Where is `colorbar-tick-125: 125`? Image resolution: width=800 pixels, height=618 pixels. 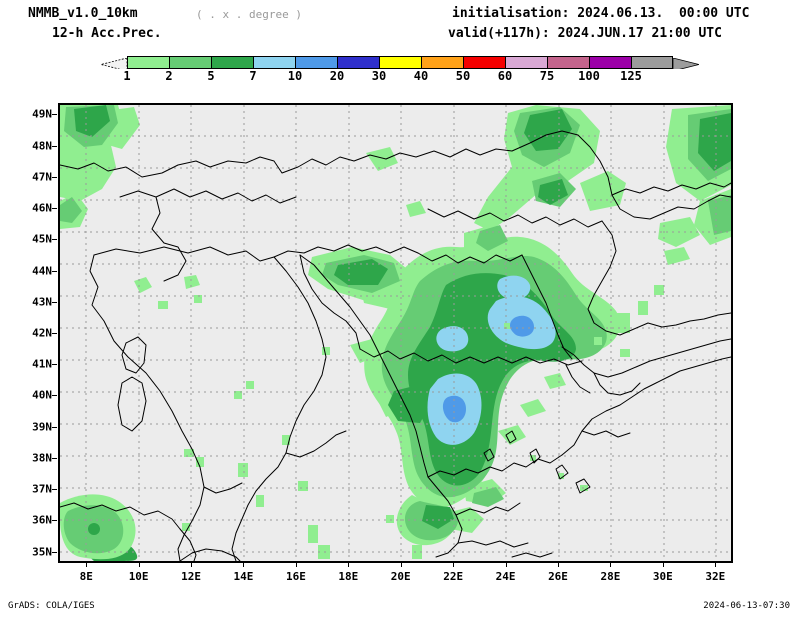
colorbar-tick-125: 125 is located at coordinates (631, 76).